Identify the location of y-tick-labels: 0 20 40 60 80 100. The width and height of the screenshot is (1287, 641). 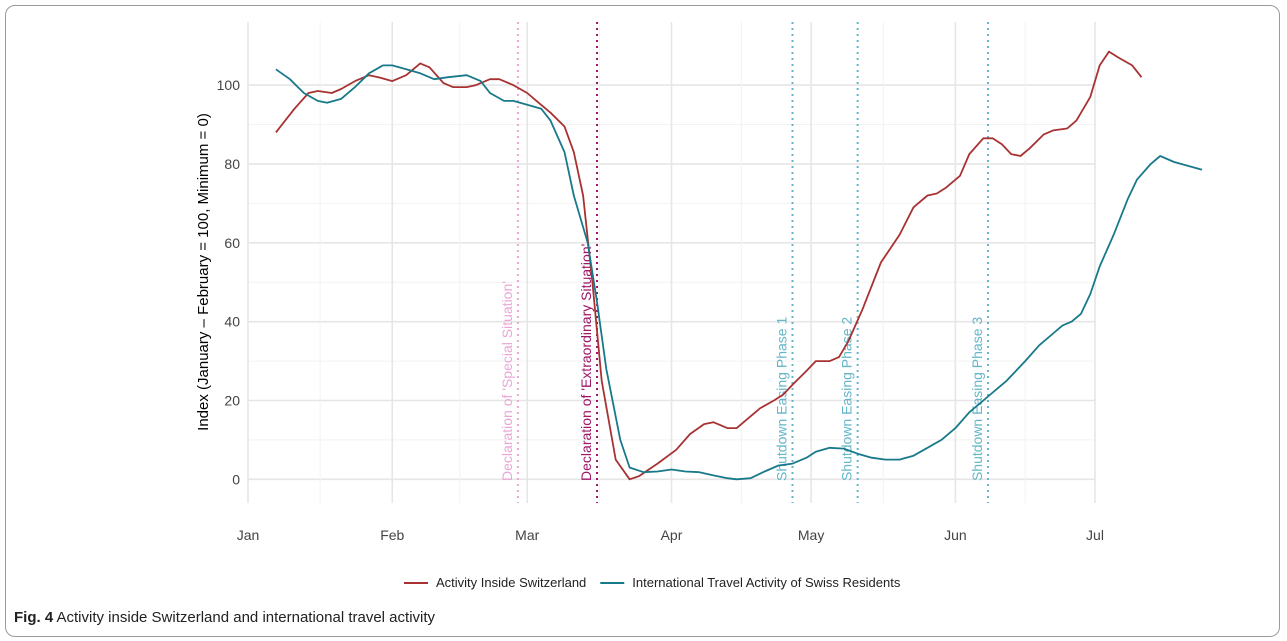
(229, 282).